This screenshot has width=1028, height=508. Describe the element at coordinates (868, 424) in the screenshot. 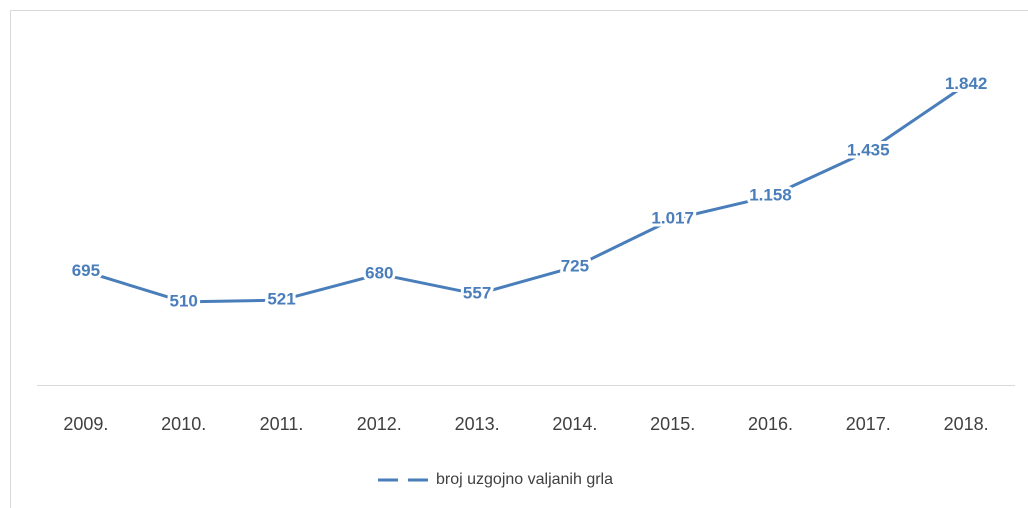

I see `x-tick-label: 2017.` at that location.